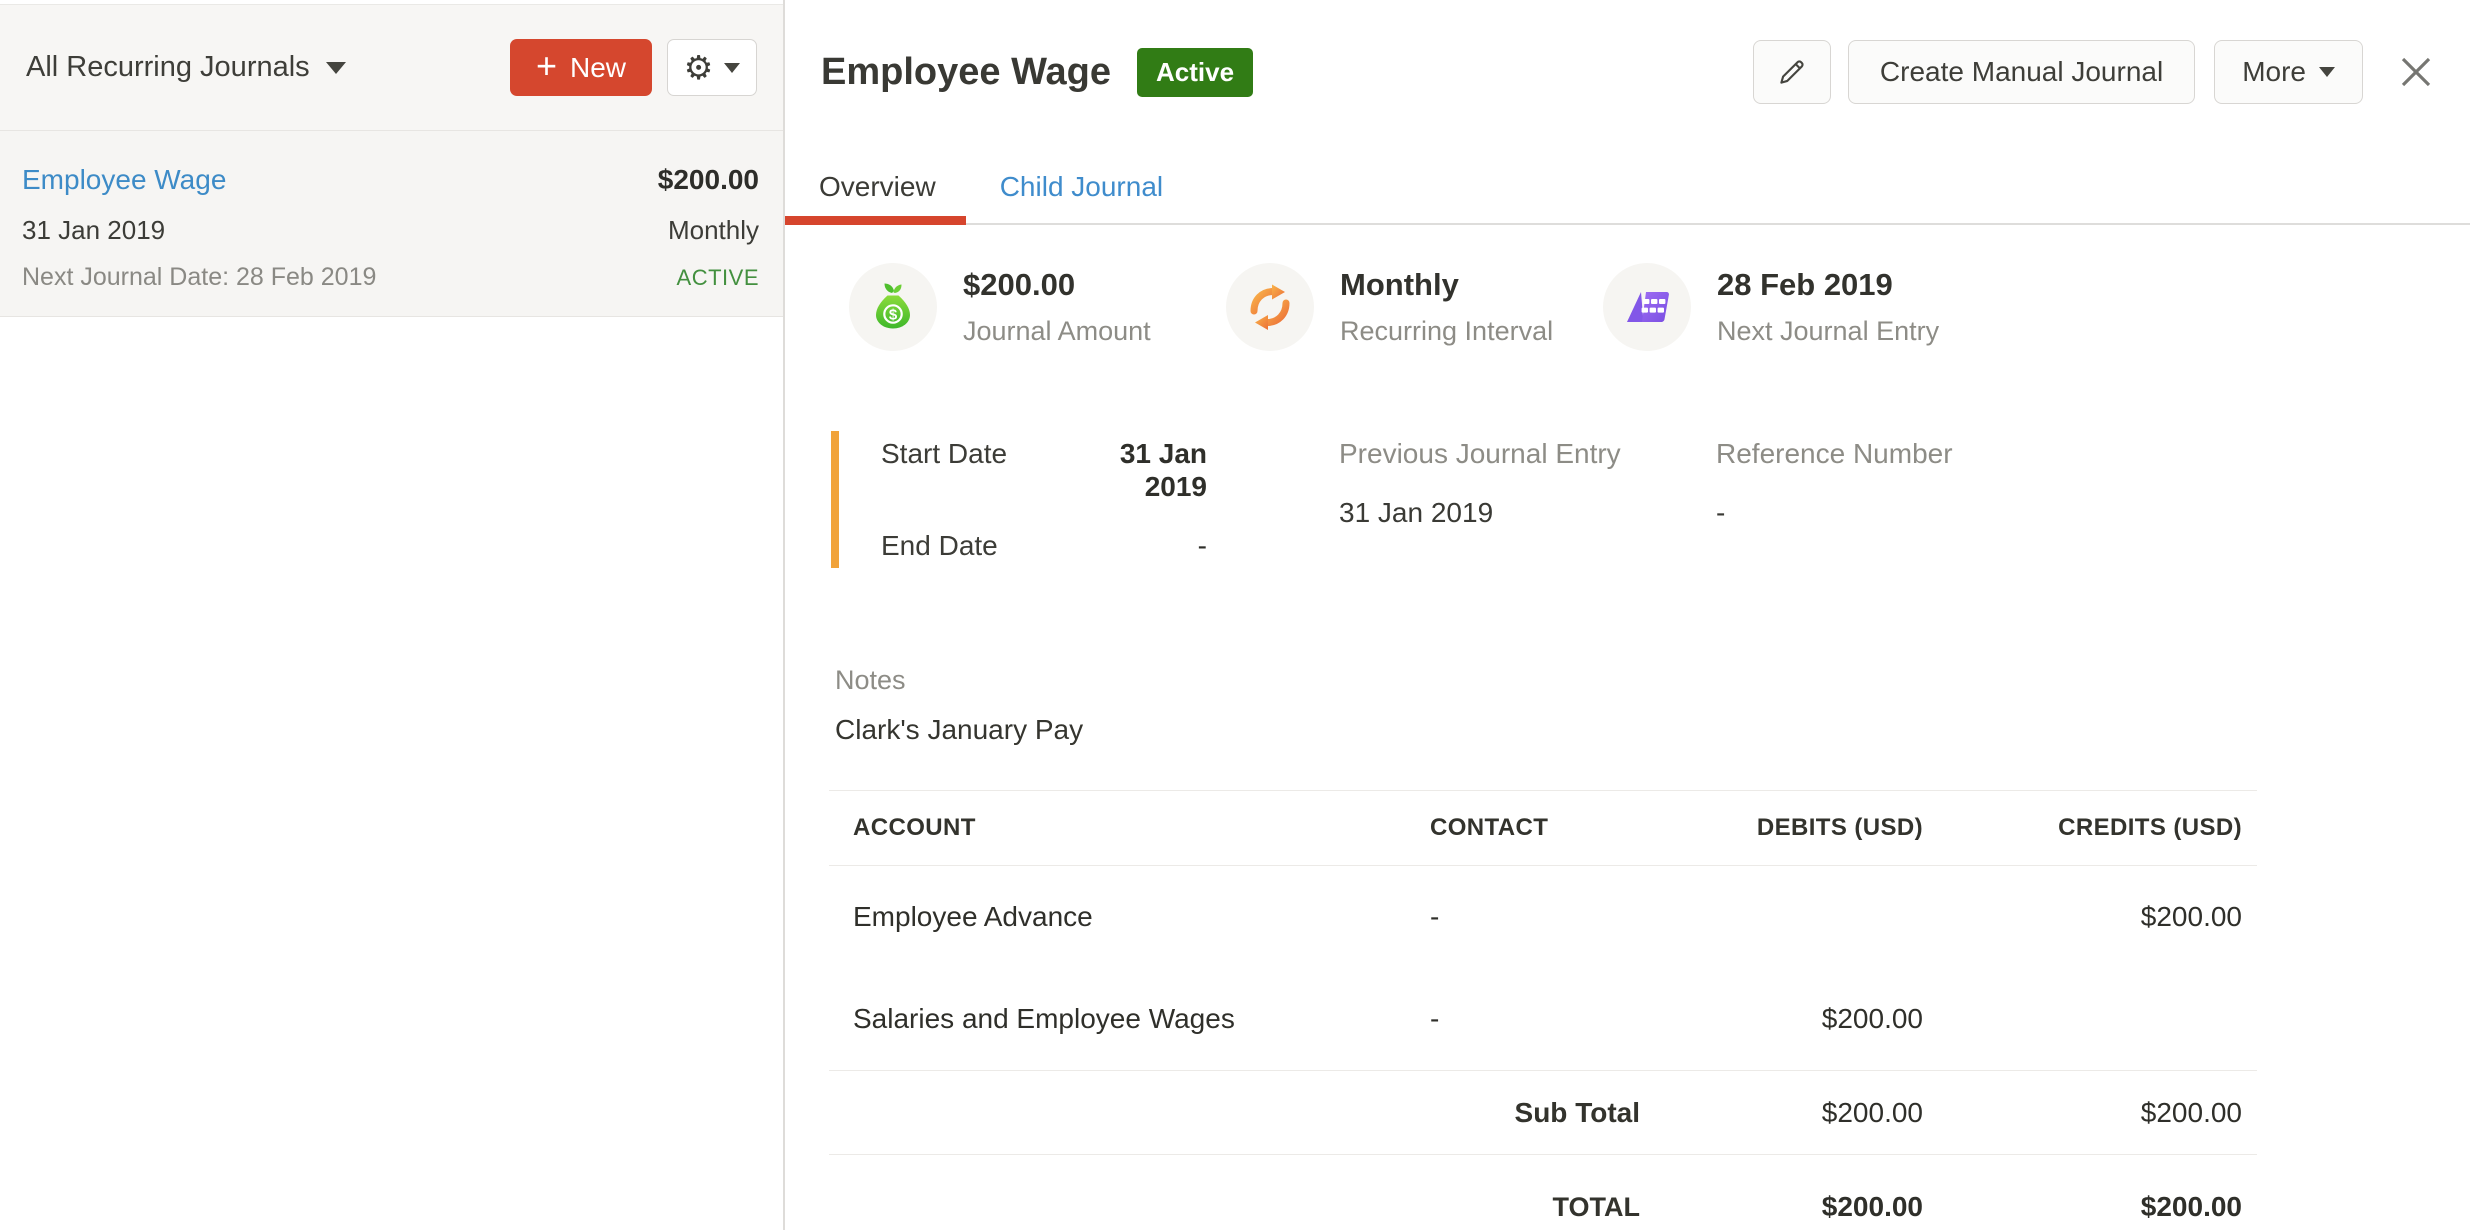  Describe the element at coordinates (1543, 917) in the screenshot. I see `table-row: Employee Advance - $200.00` at that location.